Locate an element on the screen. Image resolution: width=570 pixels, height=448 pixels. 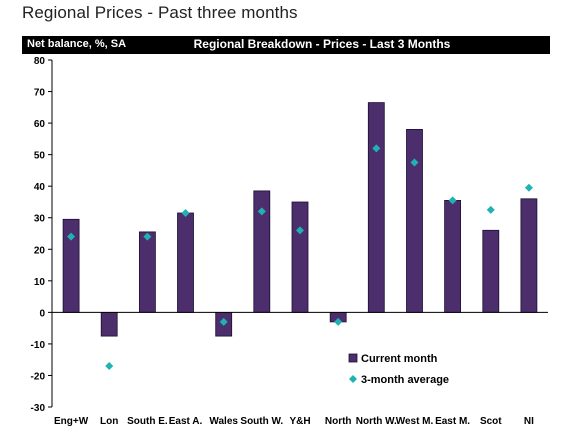
x-tick-label-2: South E. is located at coordinates (147, 421).